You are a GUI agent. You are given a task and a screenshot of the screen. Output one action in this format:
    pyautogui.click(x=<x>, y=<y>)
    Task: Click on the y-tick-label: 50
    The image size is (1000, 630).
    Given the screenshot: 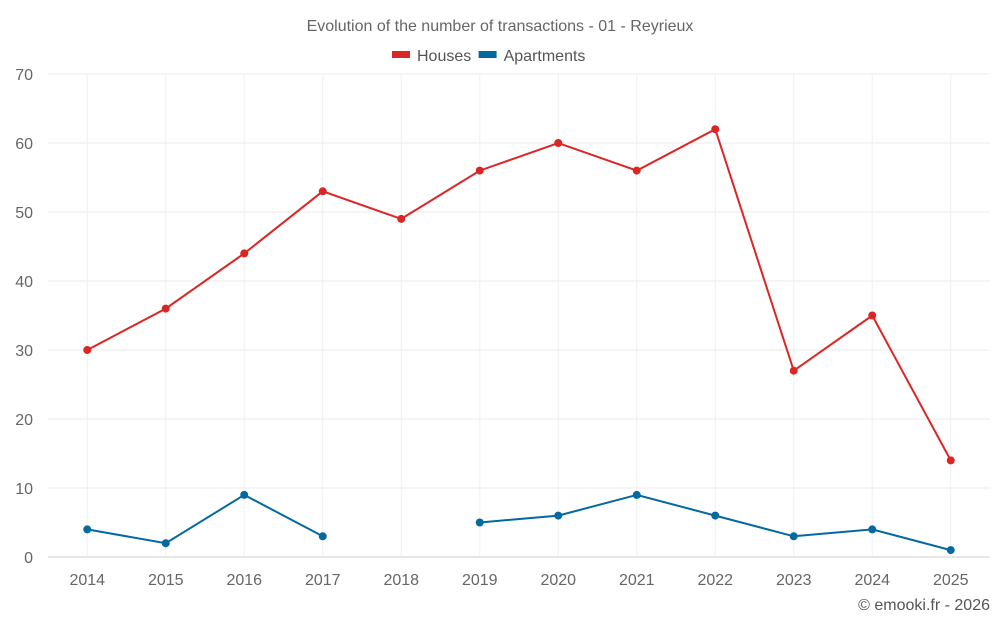 What is the action you would take?
    pyautogui.click(x=24, y=213)
    